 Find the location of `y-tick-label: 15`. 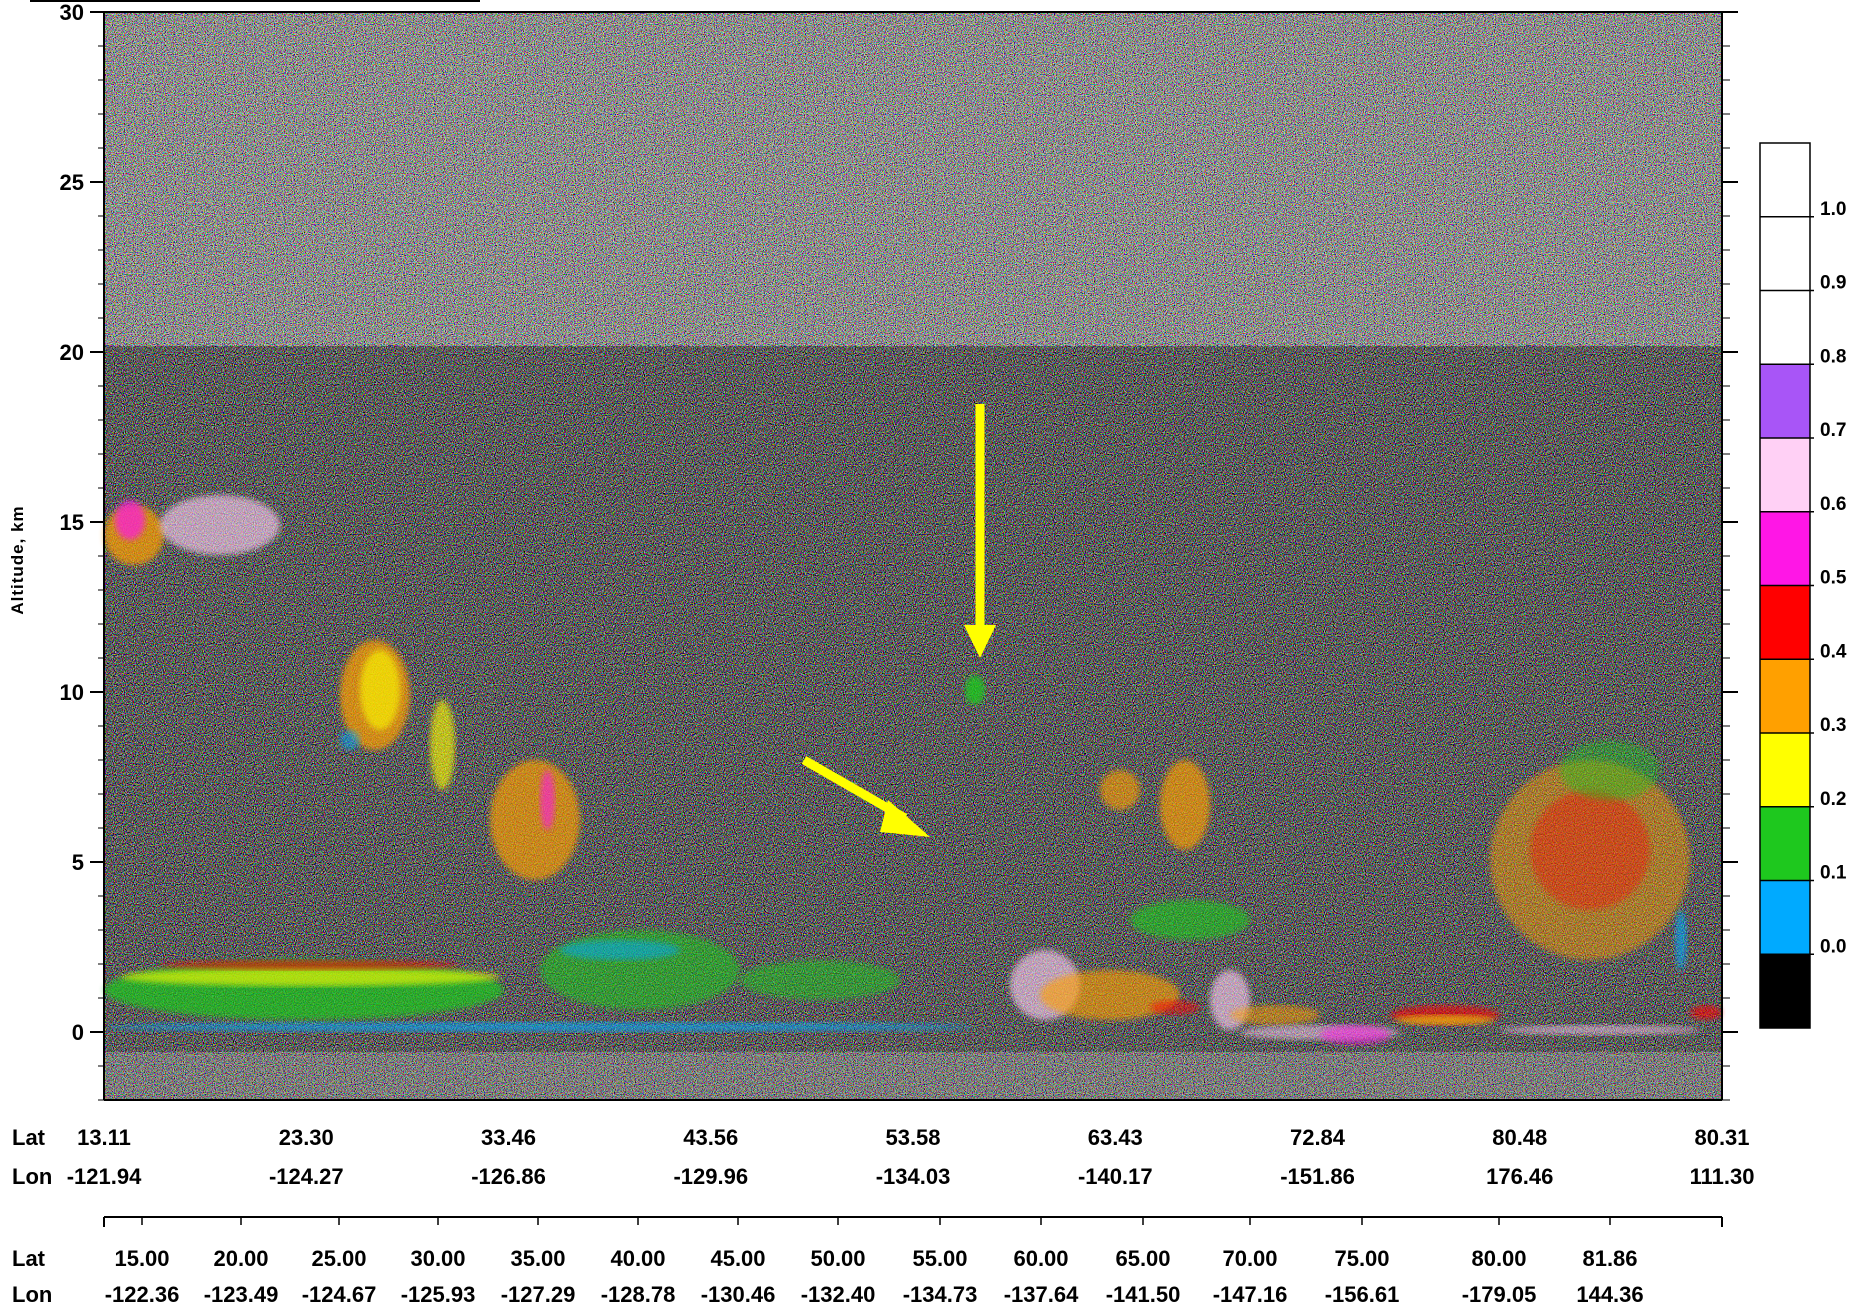

y-tick-label: 15 is located at coordinates (72, 522).